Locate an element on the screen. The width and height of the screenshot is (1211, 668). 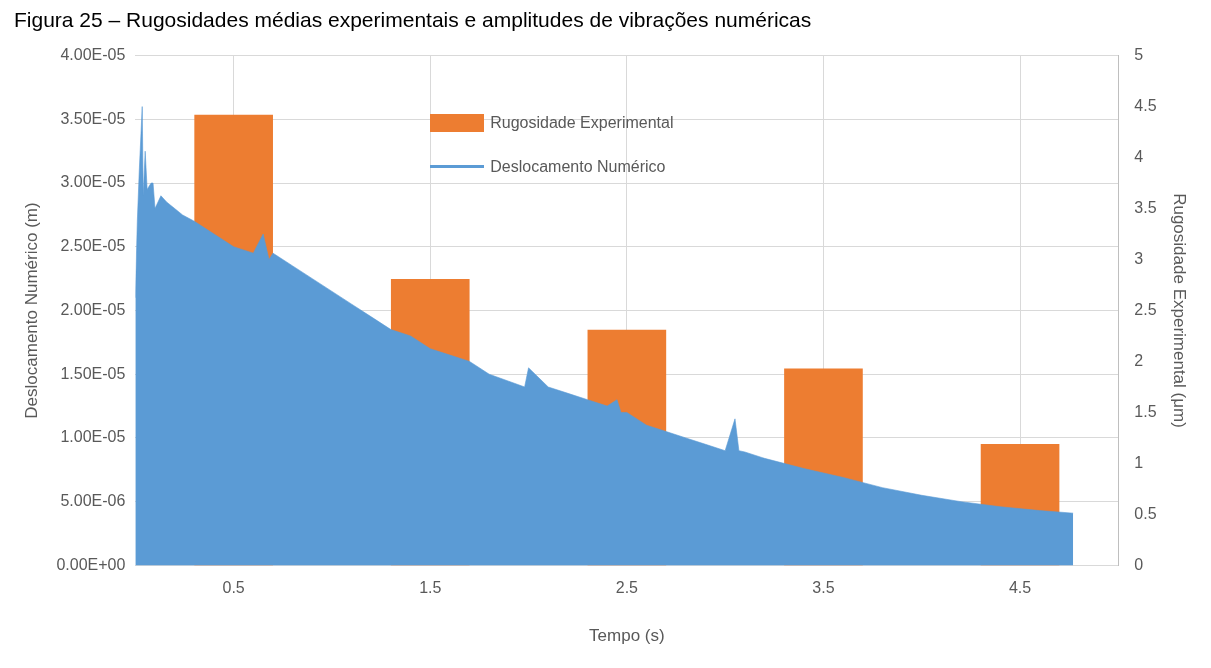
chart-title: Figura 25 – Rugosidades médias experimentais e amplitudes de vibrações numéricas is located at coordinates (413, 20).